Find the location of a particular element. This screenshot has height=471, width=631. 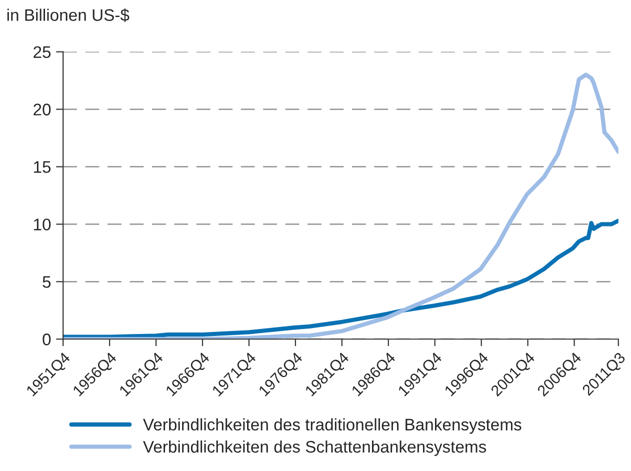

y-tick-label: 15 is located at coordinates (42, 167).